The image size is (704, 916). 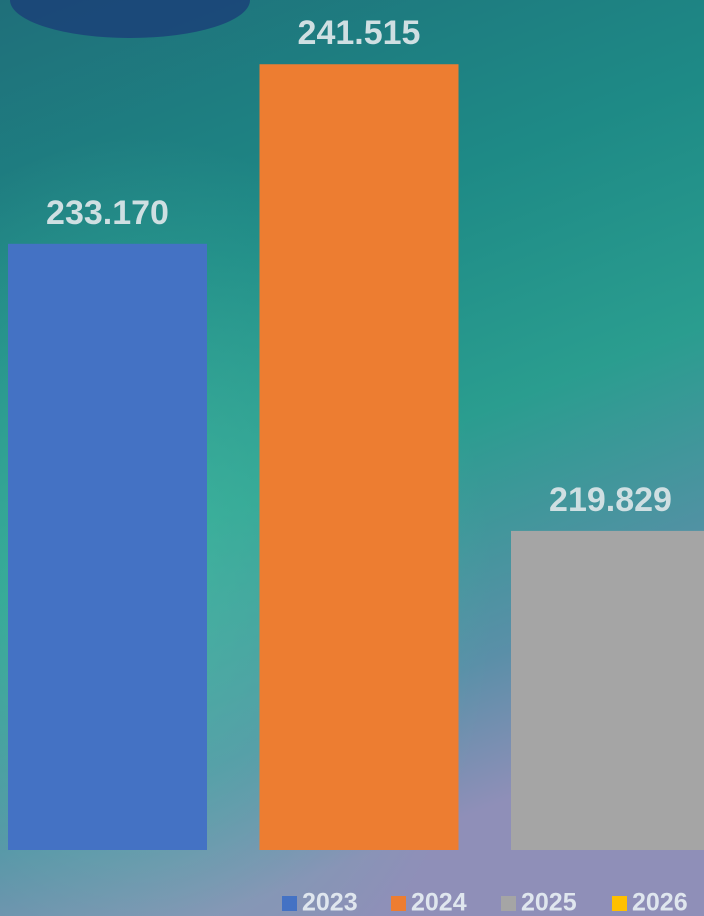 I want to click on legend-label: 2025, so click(x=549, y=902).